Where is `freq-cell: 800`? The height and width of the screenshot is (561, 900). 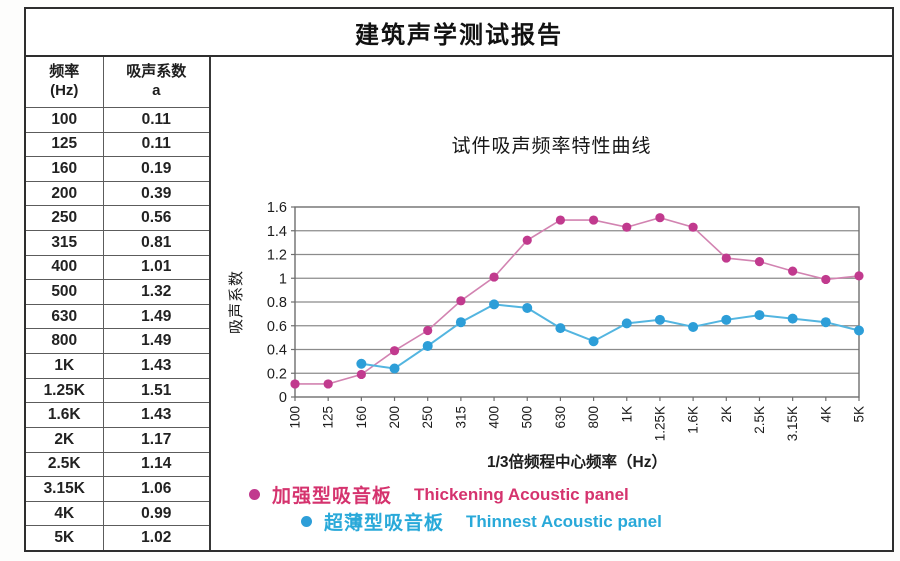
freq-cell: 800 is located at coordinates (65, 341).